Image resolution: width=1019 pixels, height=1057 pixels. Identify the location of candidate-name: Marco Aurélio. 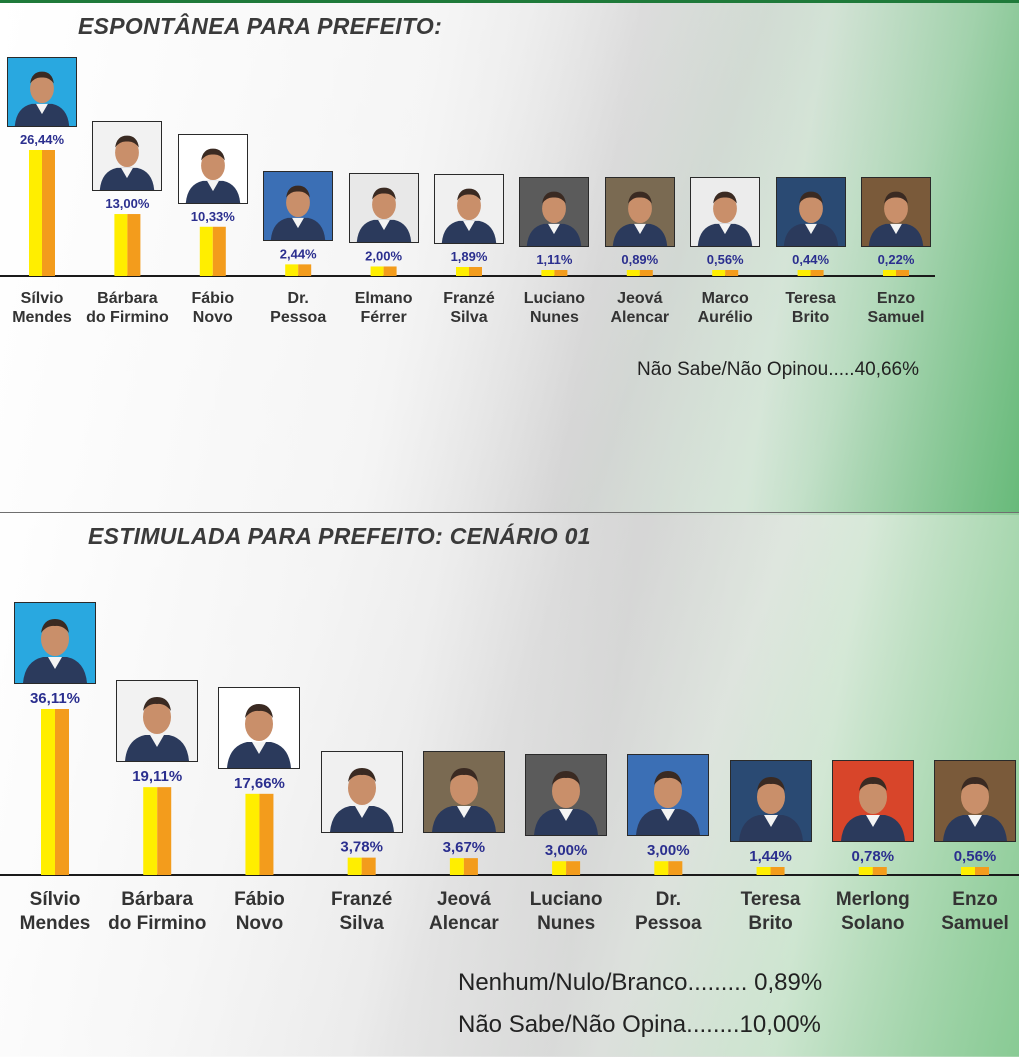
(725, 308).